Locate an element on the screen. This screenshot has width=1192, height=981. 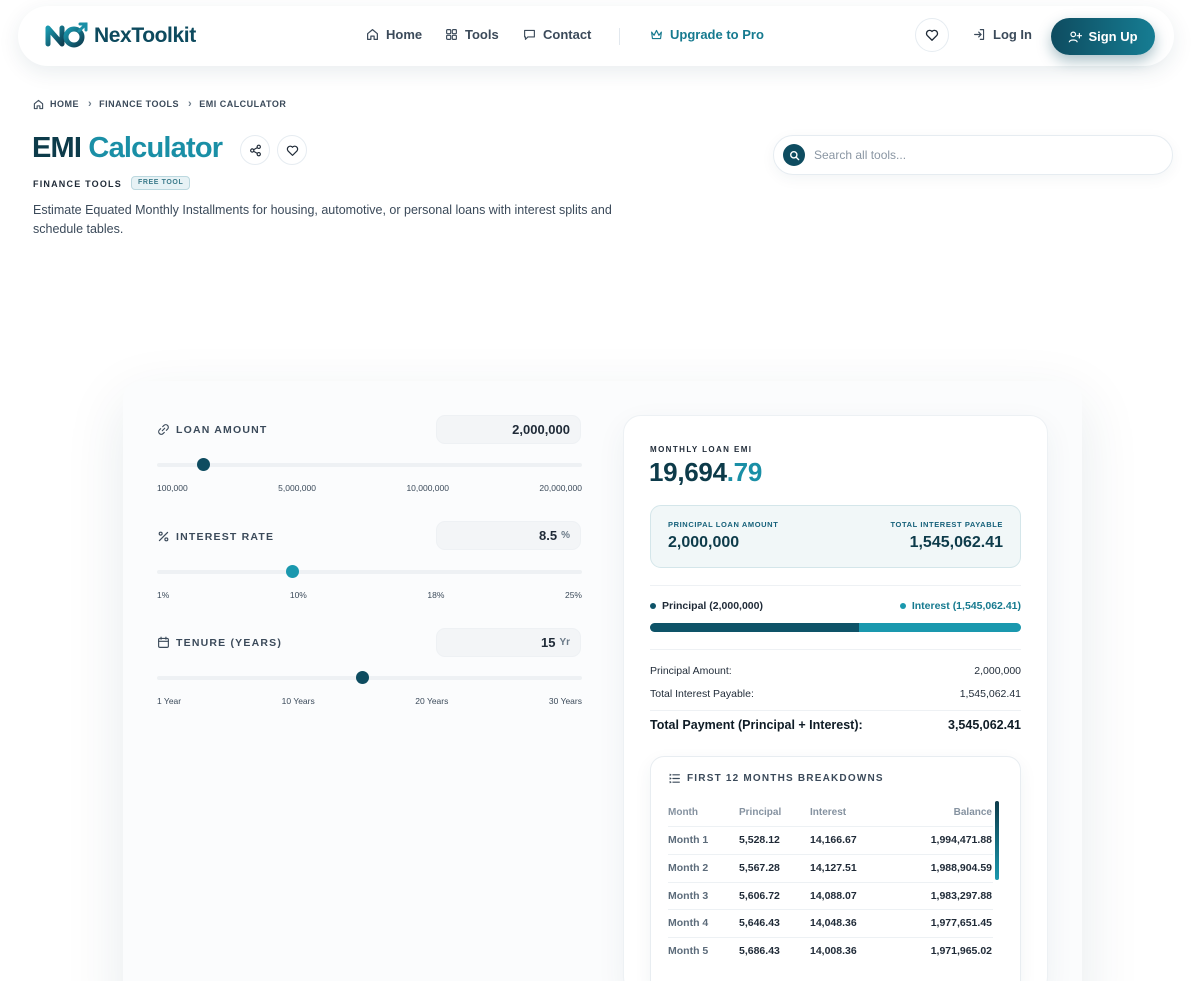
loan-amount-slider-thumb is located at coordinates (203, 464).